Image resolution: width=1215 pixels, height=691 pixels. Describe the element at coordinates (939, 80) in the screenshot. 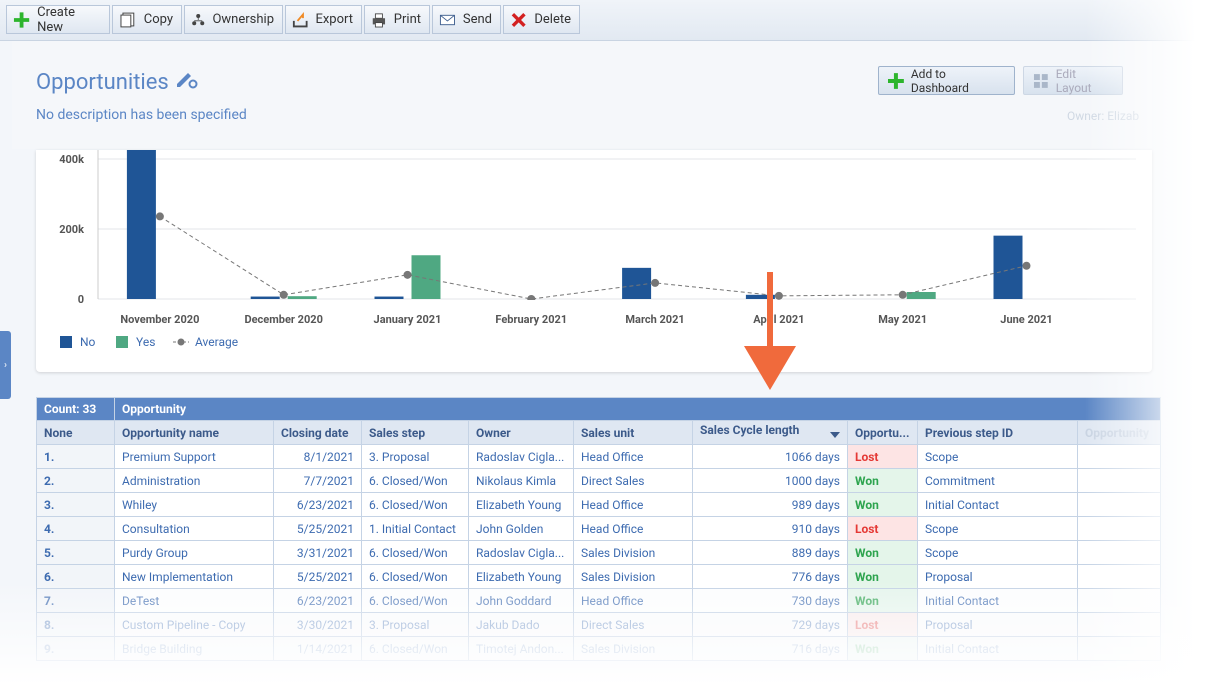

I see `label: Add to Dashboard` at that location.